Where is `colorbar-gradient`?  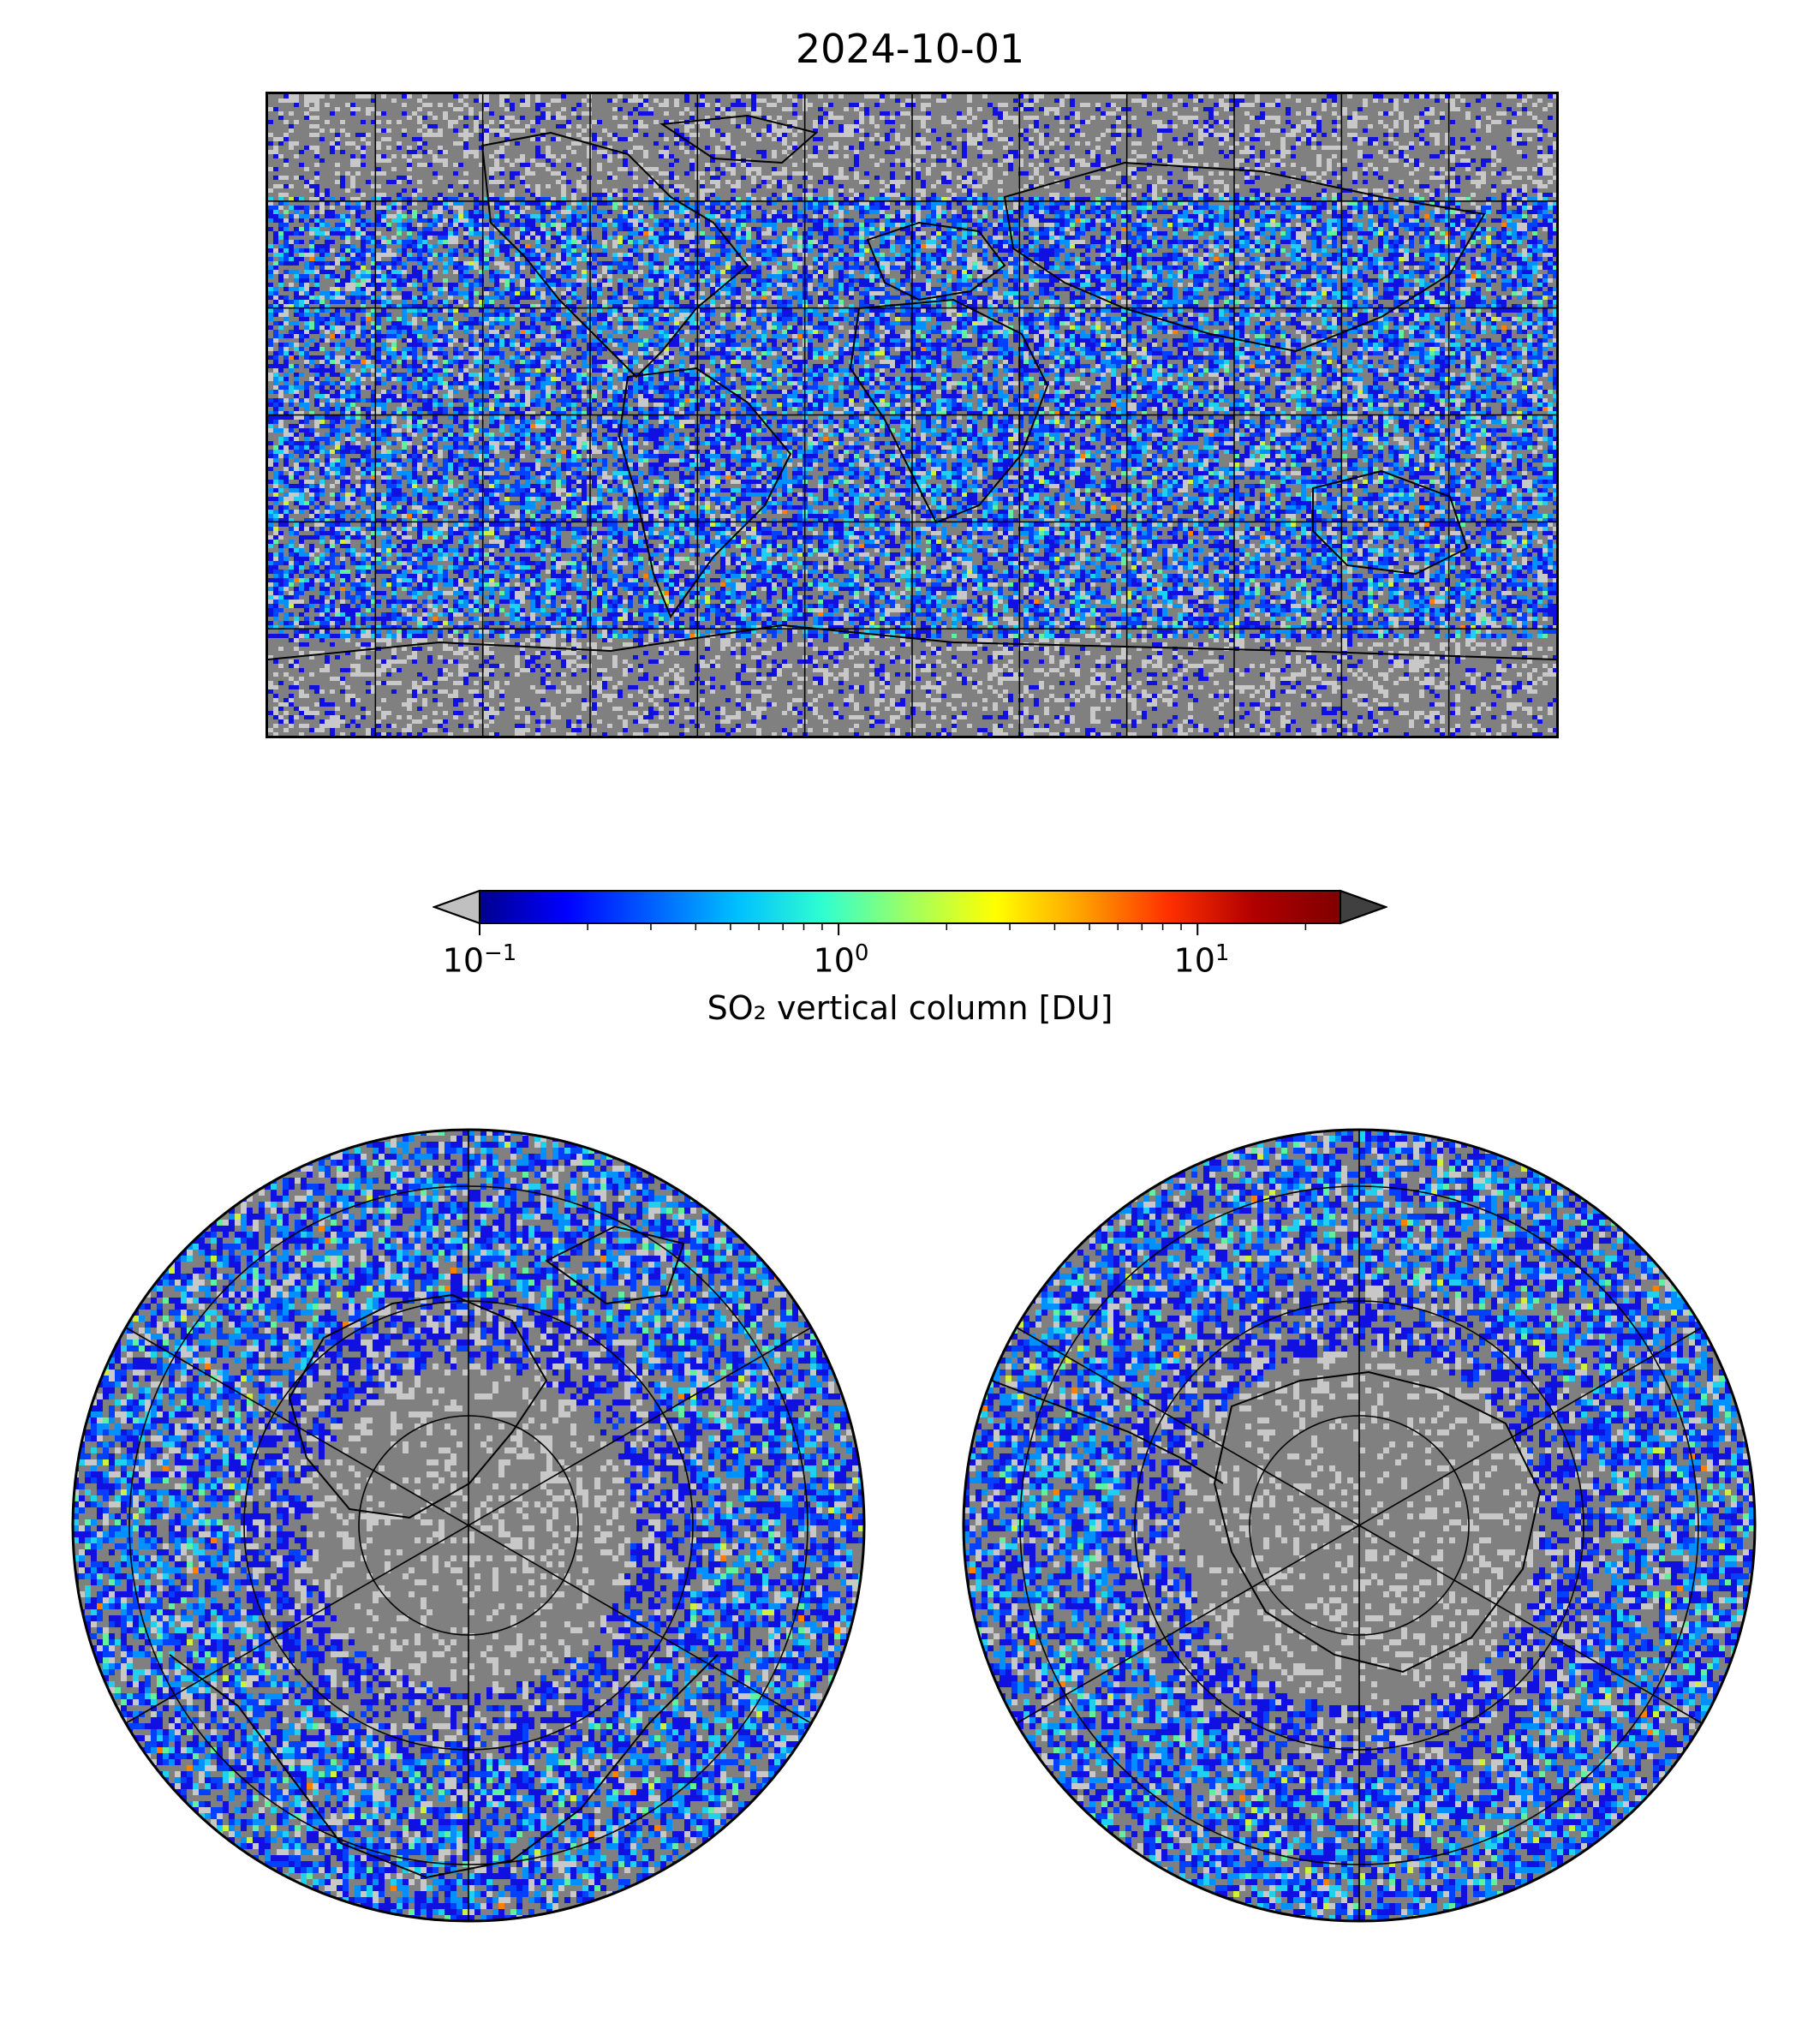
colorbar-gradient is located at coordinates (910, 912).